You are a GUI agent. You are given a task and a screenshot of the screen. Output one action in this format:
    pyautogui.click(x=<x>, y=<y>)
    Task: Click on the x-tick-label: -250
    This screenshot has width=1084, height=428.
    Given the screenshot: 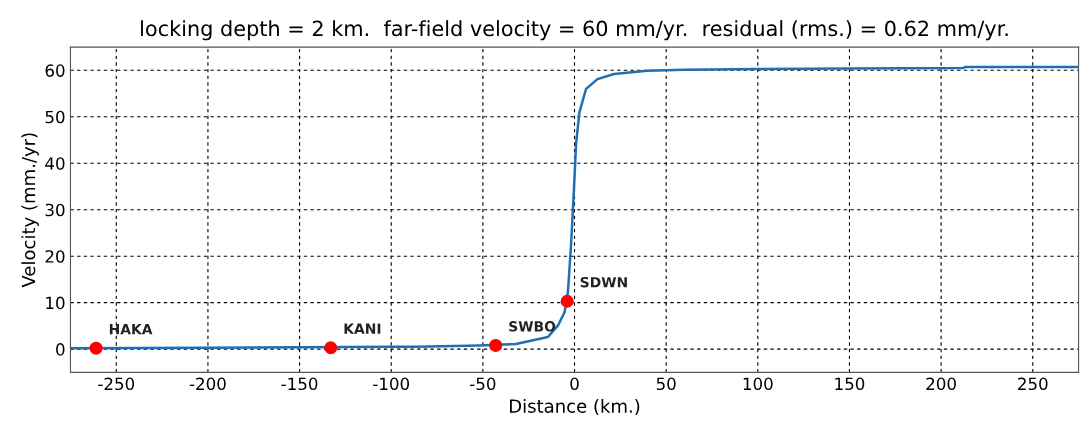 What is the action you would take?
    pyautogui.click(x=116, y=384)
    